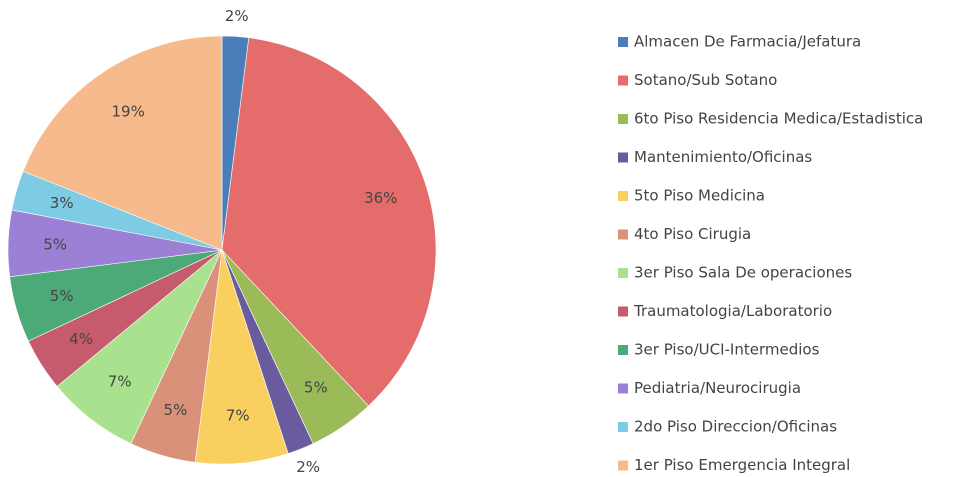 The height and width of the screenshot is (477, 973). What do you see at coordinates (717, 388) in the screenshot?
I see `legend-label: Pediatria/Neurocirugia` at bounding box center [717, 388].